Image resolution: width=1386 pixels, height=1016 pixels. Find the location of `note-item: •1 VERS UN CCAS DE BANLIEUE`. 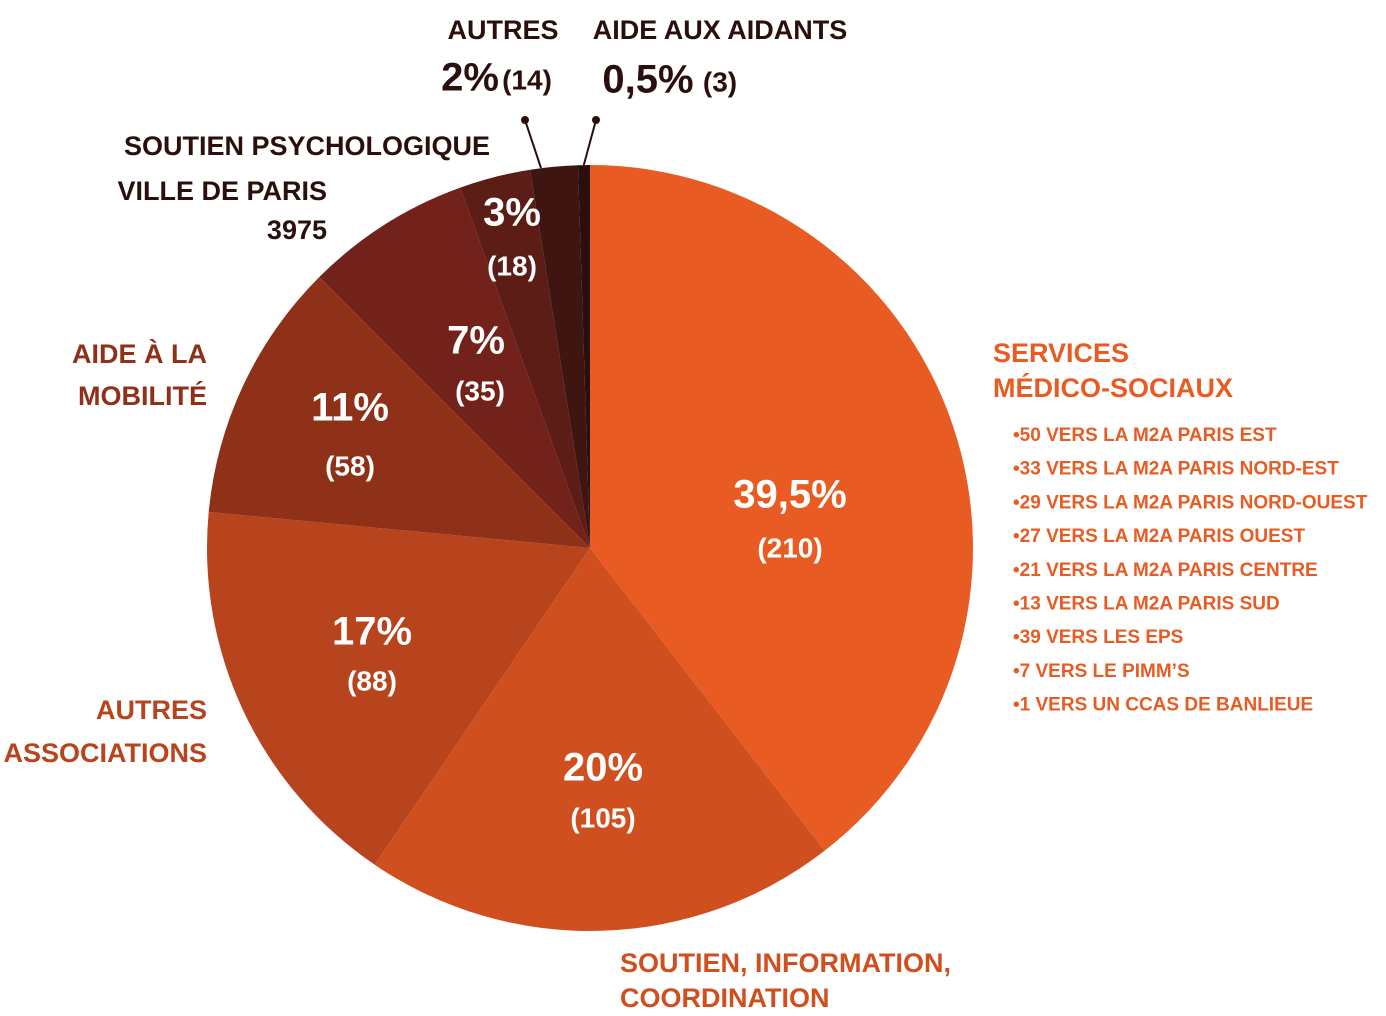

note-item: •1 VERS UN CCAS DE BANLIEUE is located at coordinates (1163, 705).